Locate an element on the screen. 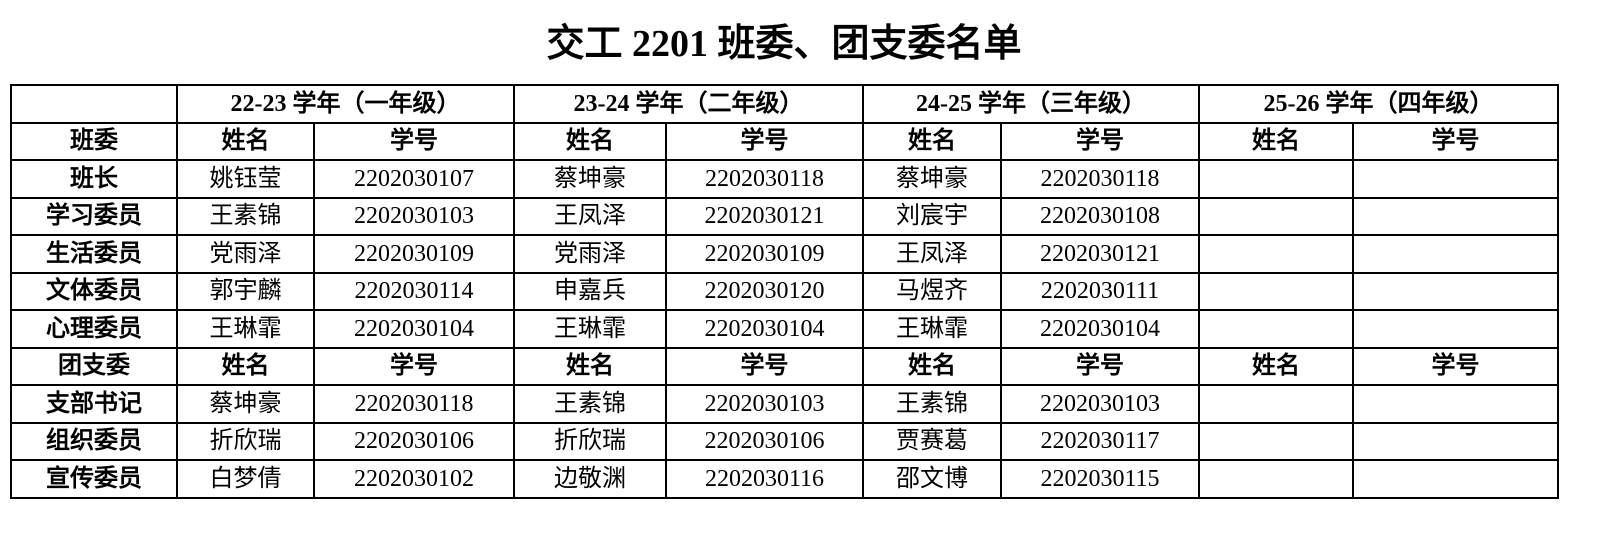 Image resolution: width=1598 pixels, height=538 pixels. name-cell: 申嘉兵 is located at coordinates (590, 291).